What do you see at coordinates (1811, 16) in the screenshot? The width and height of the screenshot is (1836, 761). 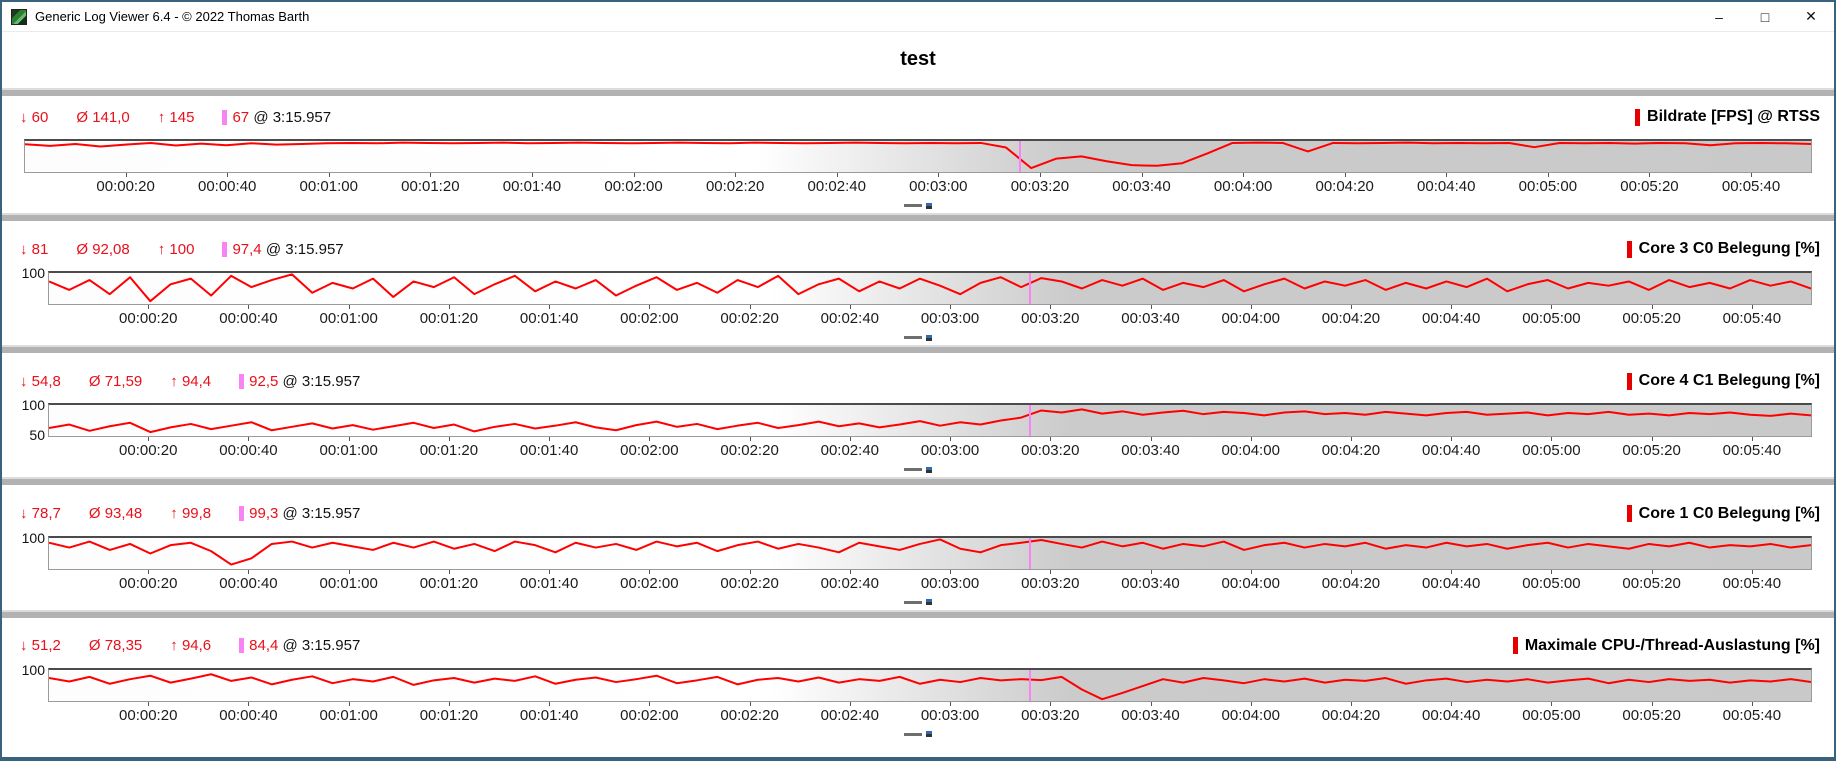 I see `close-button: ✕` at bounding box center [1811, 16].